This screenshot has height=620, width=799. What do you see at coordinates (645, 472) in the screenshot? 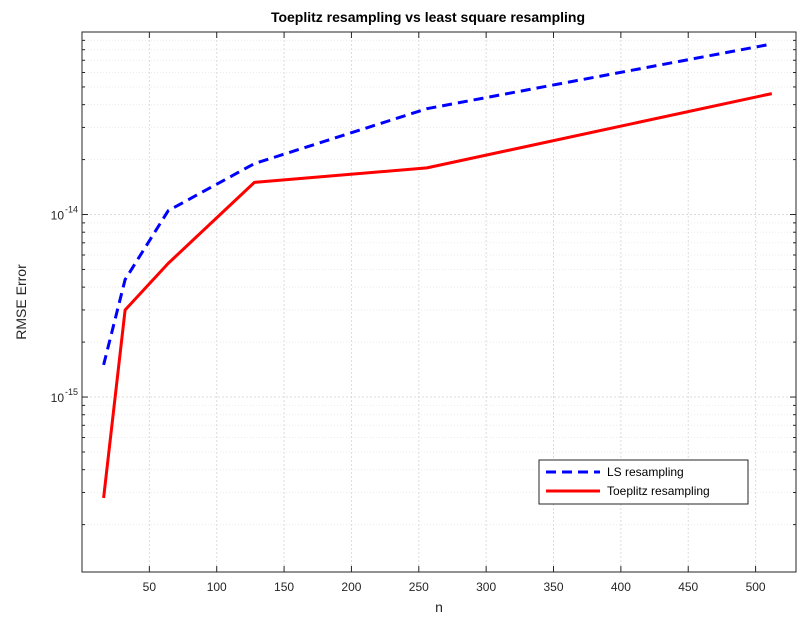
I see `legend-label-ls-resampling: LS resampling` at bounding box center [645, 472].